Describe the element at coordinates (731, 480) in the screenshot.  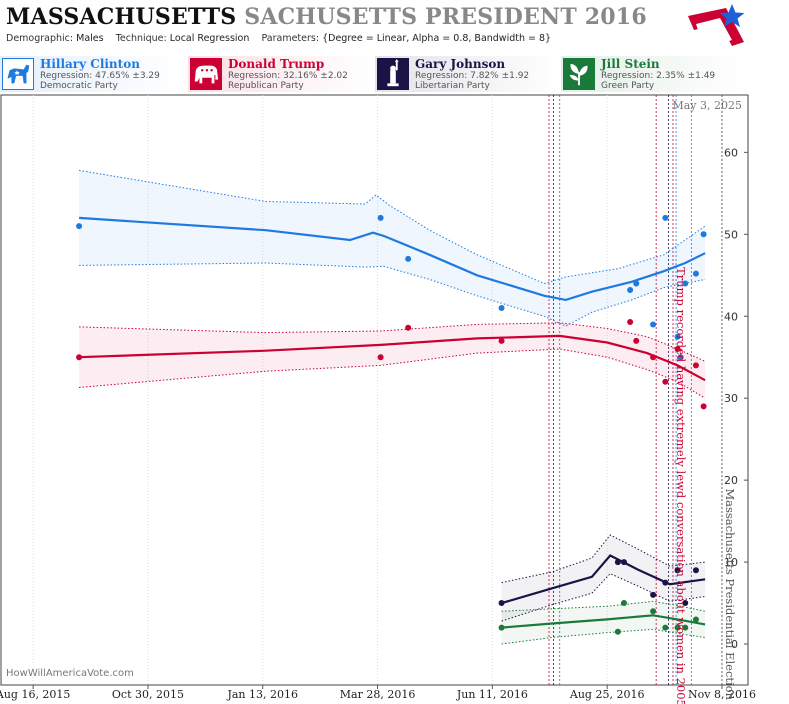
I see `y-tick-label: 20` at that location.